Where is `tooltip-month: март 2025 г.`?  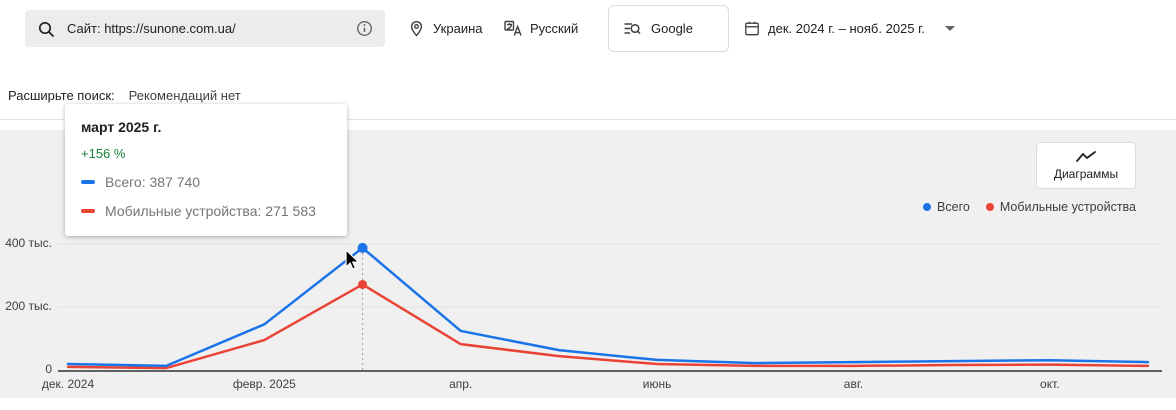 tooltip-month: март 2025 г. is located at coordinates (121, 127).